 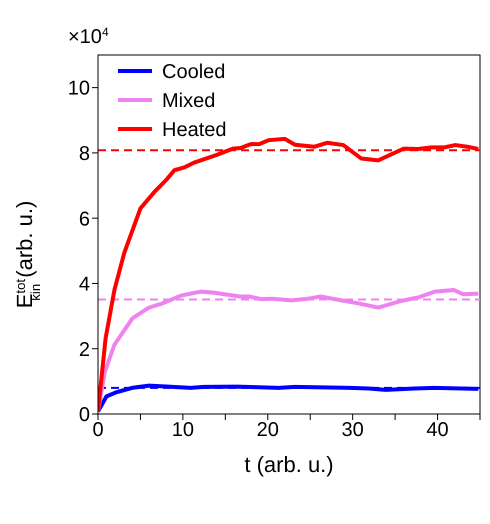 What do you see at coordinates (289, 464) in the screenshot?
I see `x-axis-title: t (arb. u.)` at bounding box center [289, 464].